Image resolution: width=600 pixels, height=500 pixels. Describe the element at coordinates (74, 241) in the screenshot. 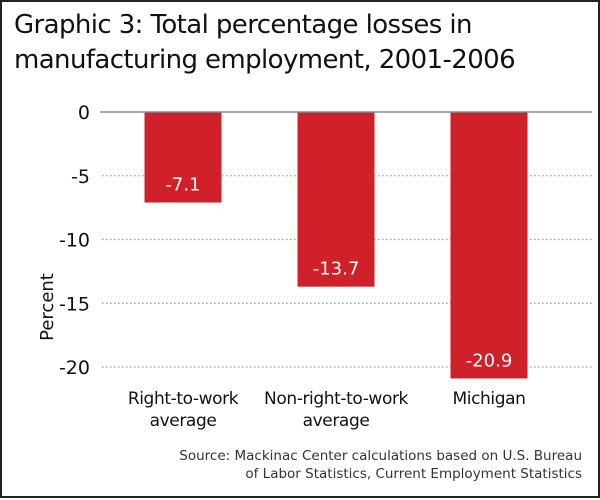

I see `y-tick-label: -10` at that location.